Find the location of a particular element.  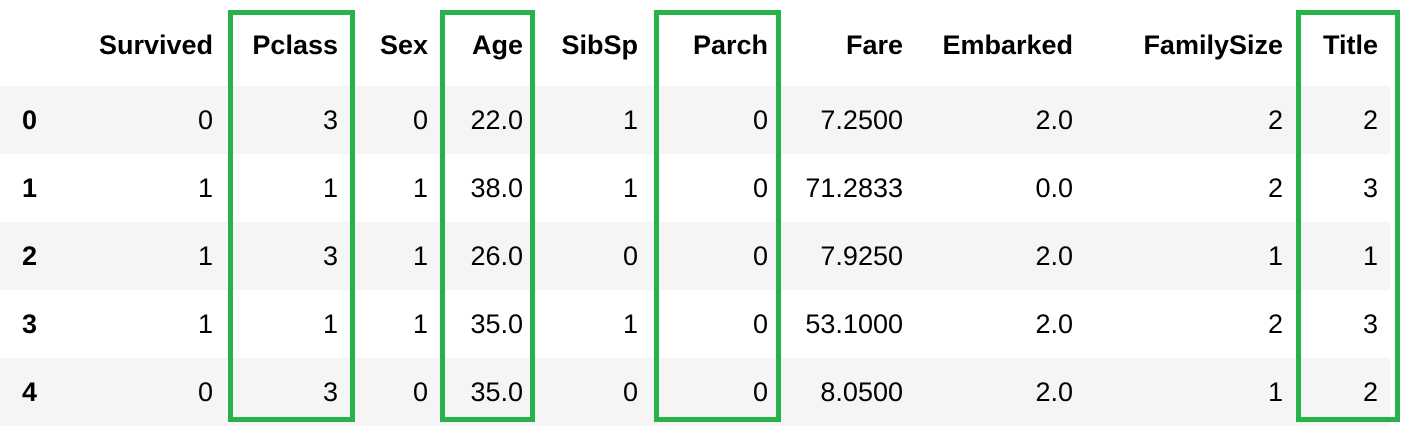

header-age: Age is located at coordinates (497, 44).